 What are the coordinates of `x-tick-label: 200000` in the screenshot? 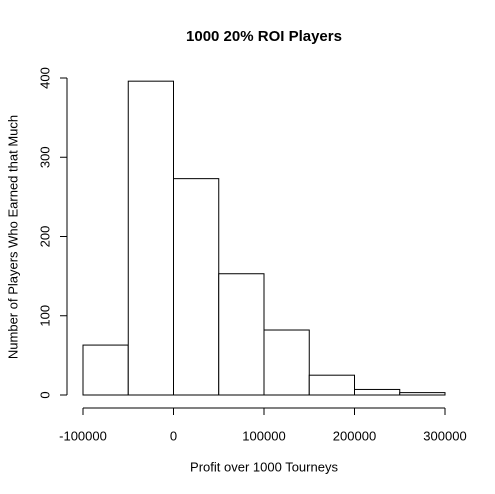 It's located at (354, 435).